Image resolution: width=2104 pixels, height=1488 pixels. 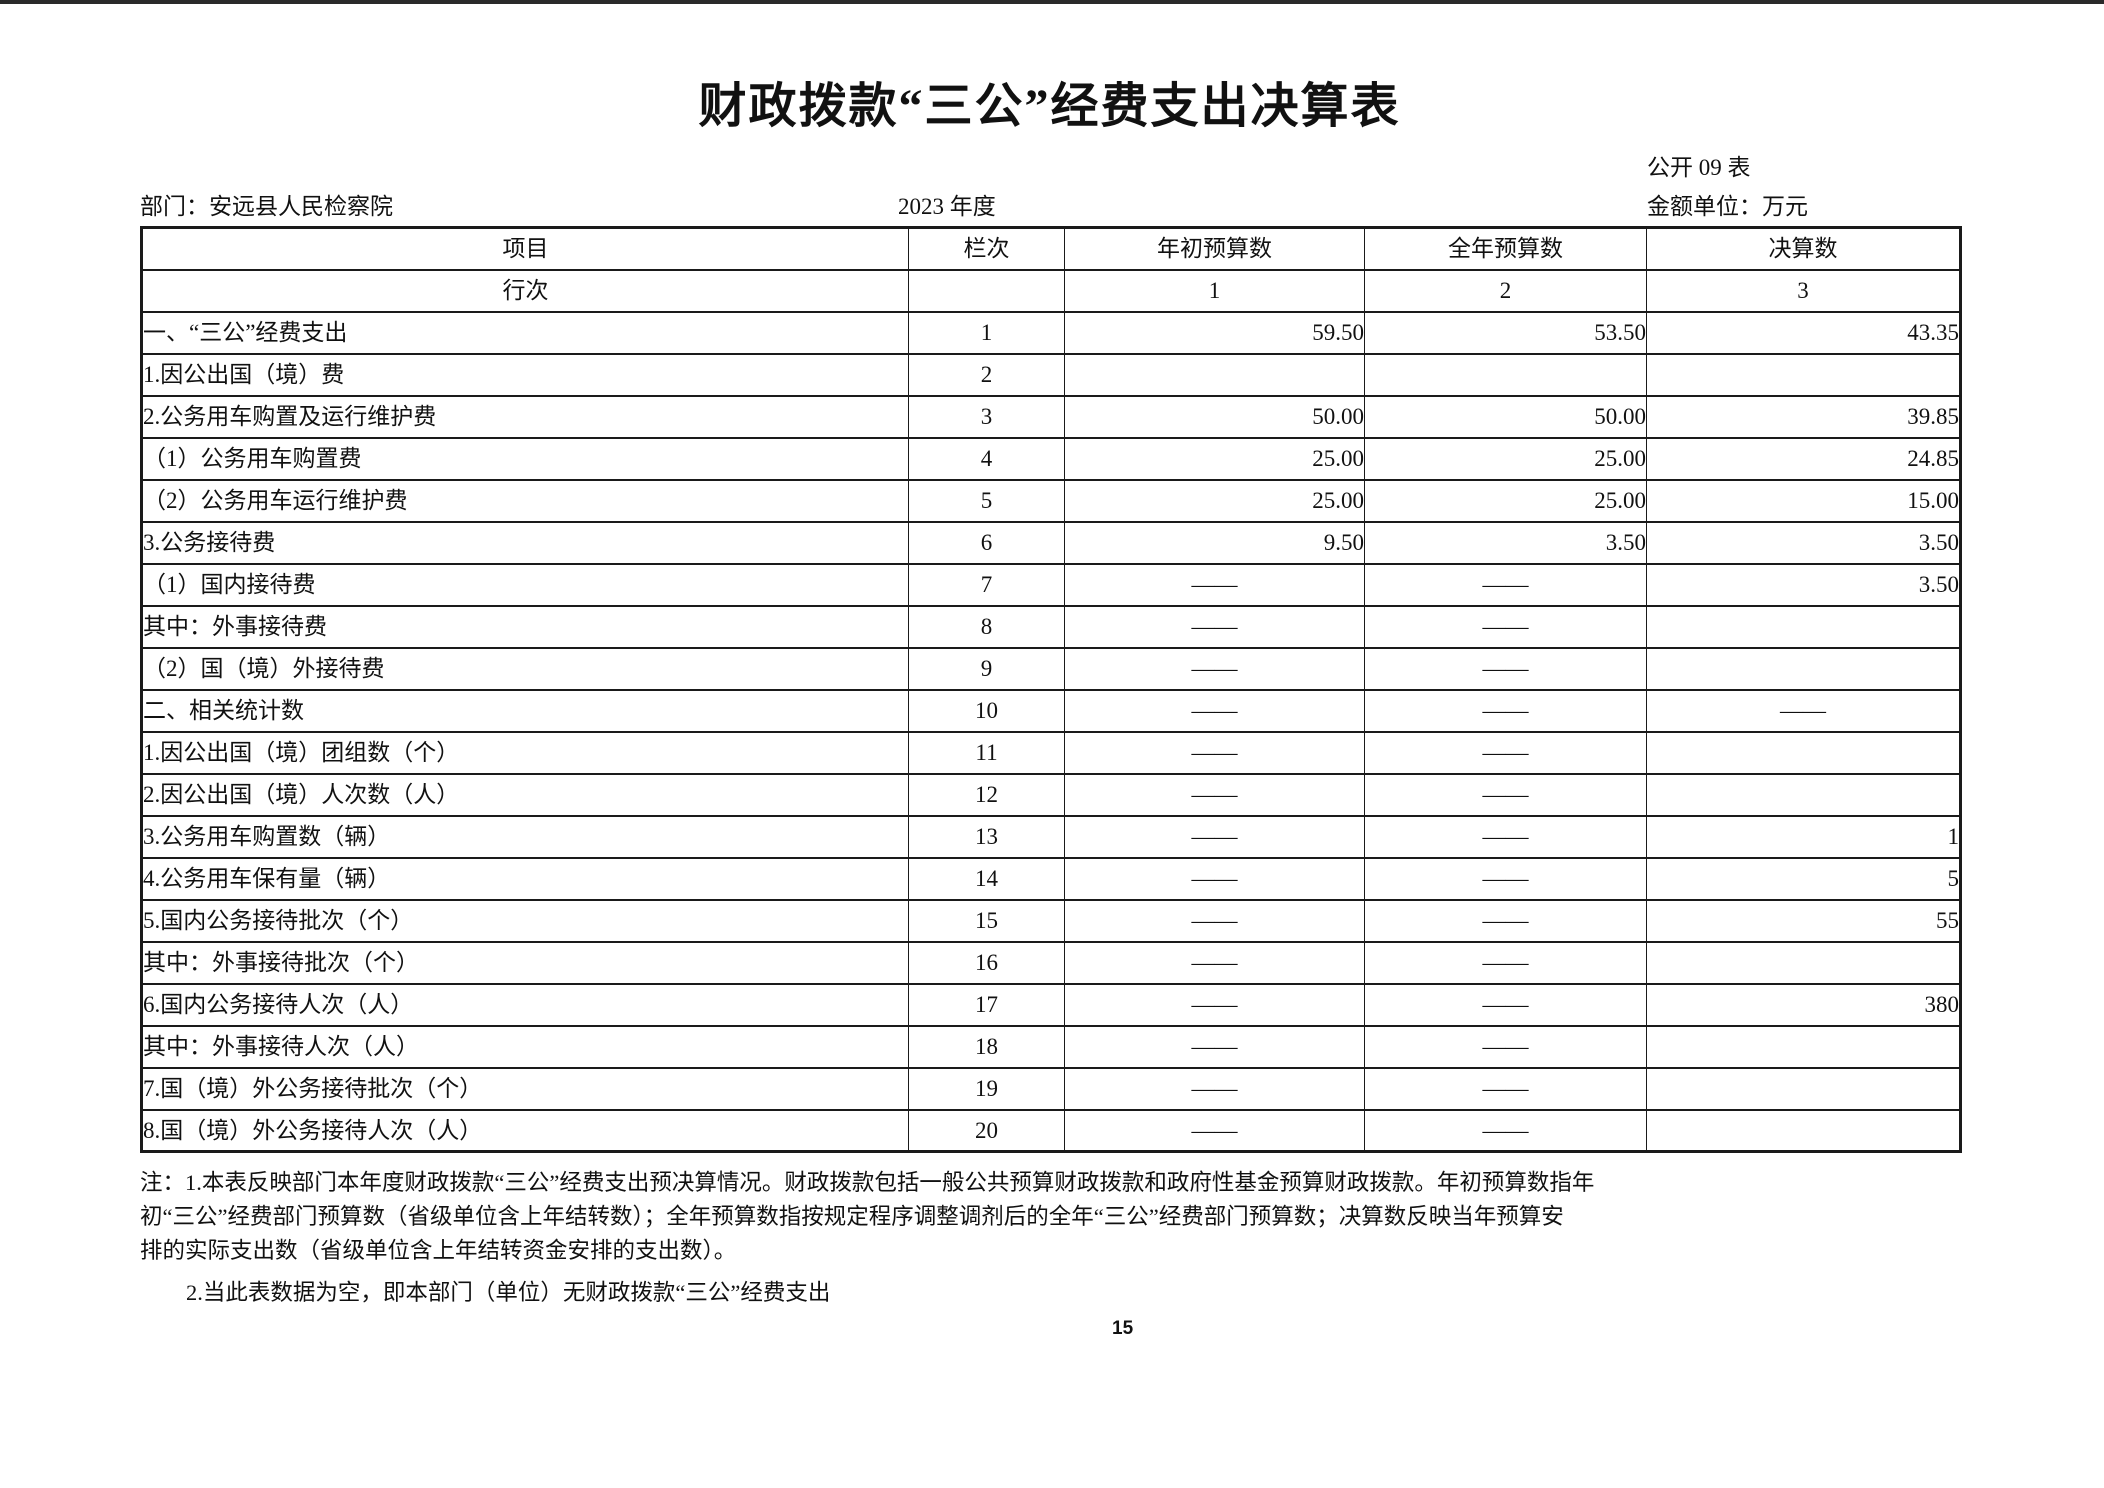 What do you see at coordinates (1051, 668) in the screenshot?
I see `table-row: （2）国（境）外接待费 9 —— ——` at bounding box center [1051, 668].